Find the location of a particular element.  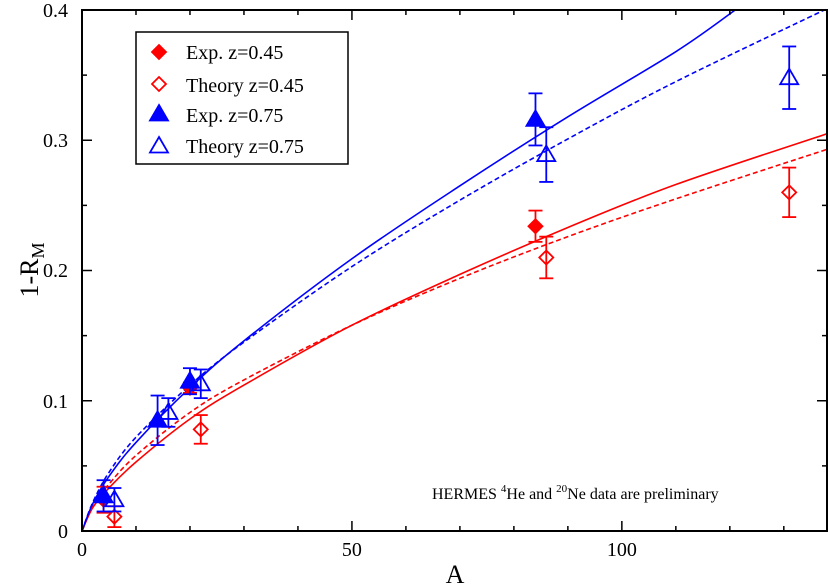

y-axis-title: 1-RM is located at coordinates (31, 269).